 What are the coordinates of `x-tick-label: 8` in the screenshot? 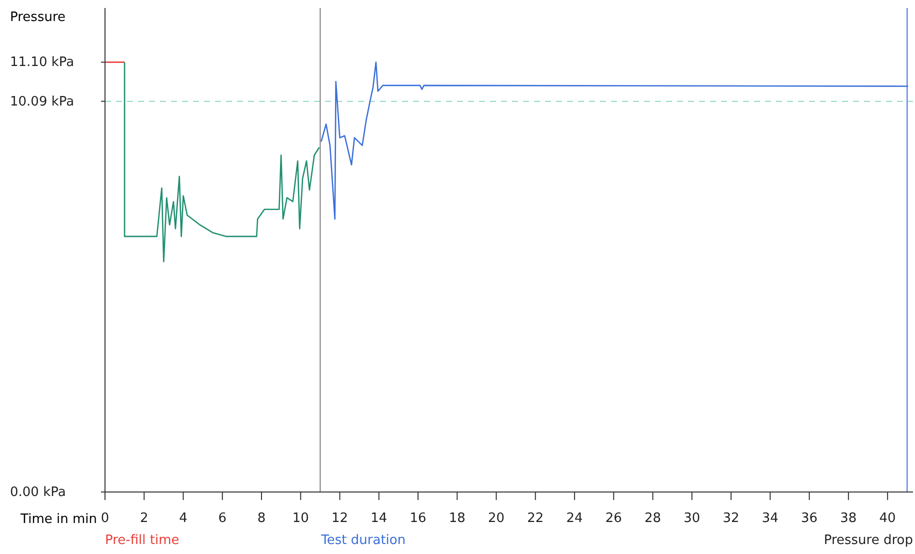 It's located at (261, 518).